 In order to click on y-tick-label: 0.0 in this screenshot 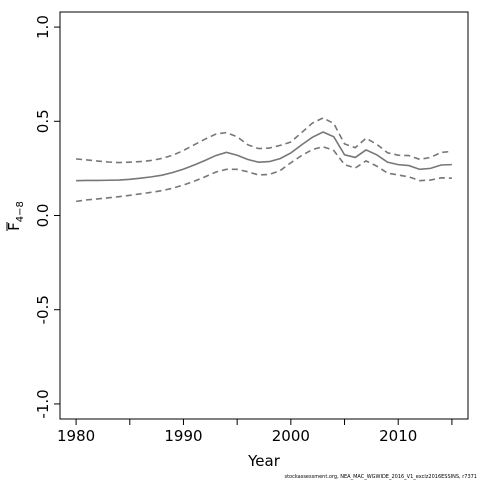, I will do `click(43, 216)`.